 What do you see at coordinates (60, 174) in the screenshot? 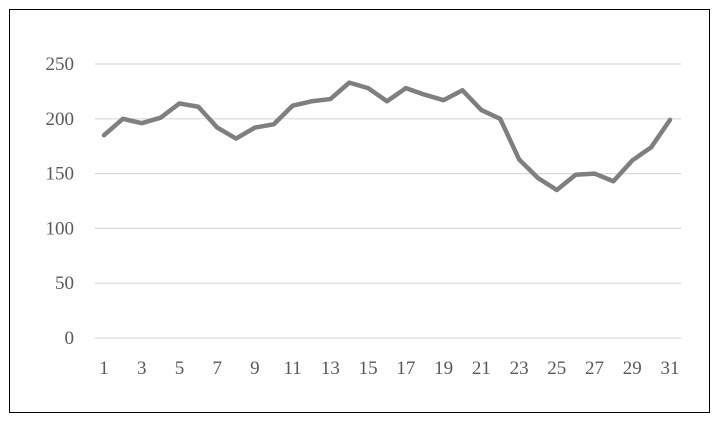
I see `y-tick-label: 150` at bounding box center [60, 174].